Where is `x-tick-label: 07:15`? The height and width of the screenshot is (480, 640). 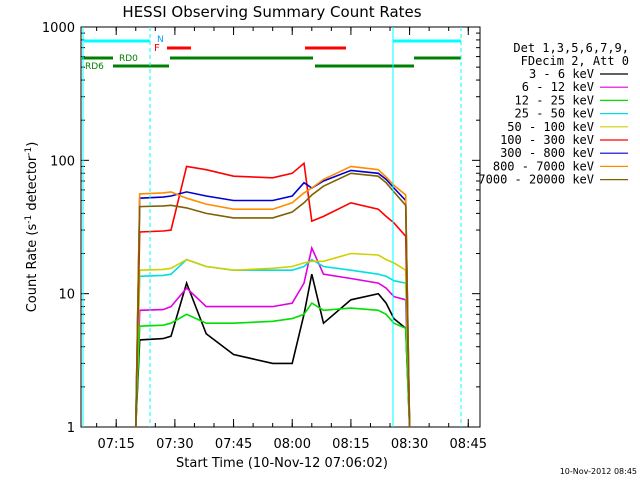 x-tick-label: 07:15 is located at coordinates (115, 444).